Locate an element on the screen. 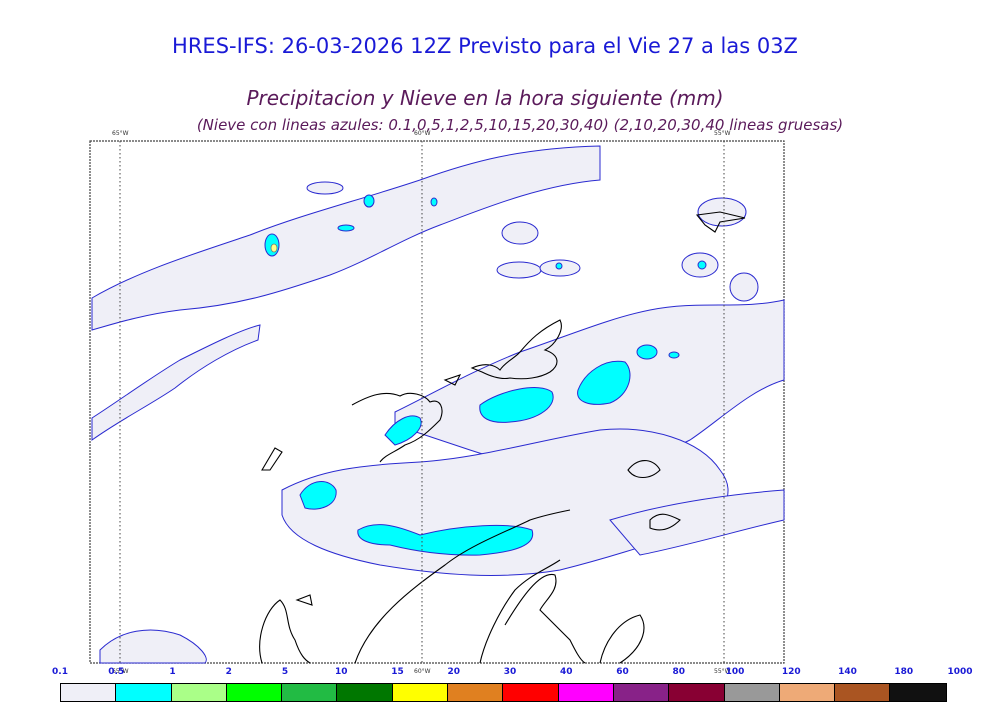 The image size is (1000, 707). legend-tick-label: 1 is located at coordinates (172, 672).